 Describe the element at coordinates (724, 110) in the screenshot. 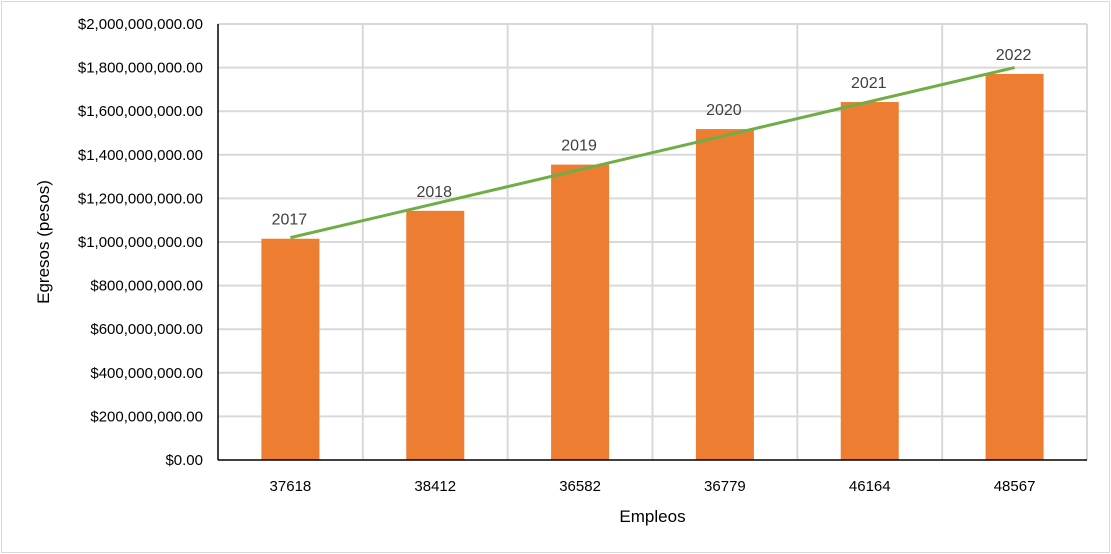

I see `bar-data-label: 2020` at that location.